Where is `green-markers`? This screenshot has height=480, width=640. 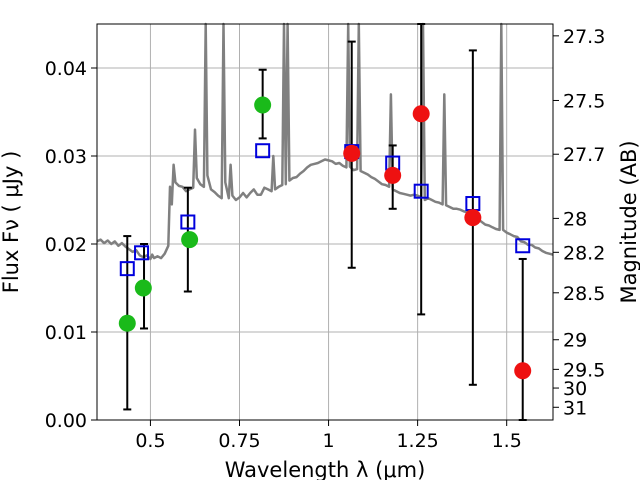
green-markers is located at coordinates (195, 214).